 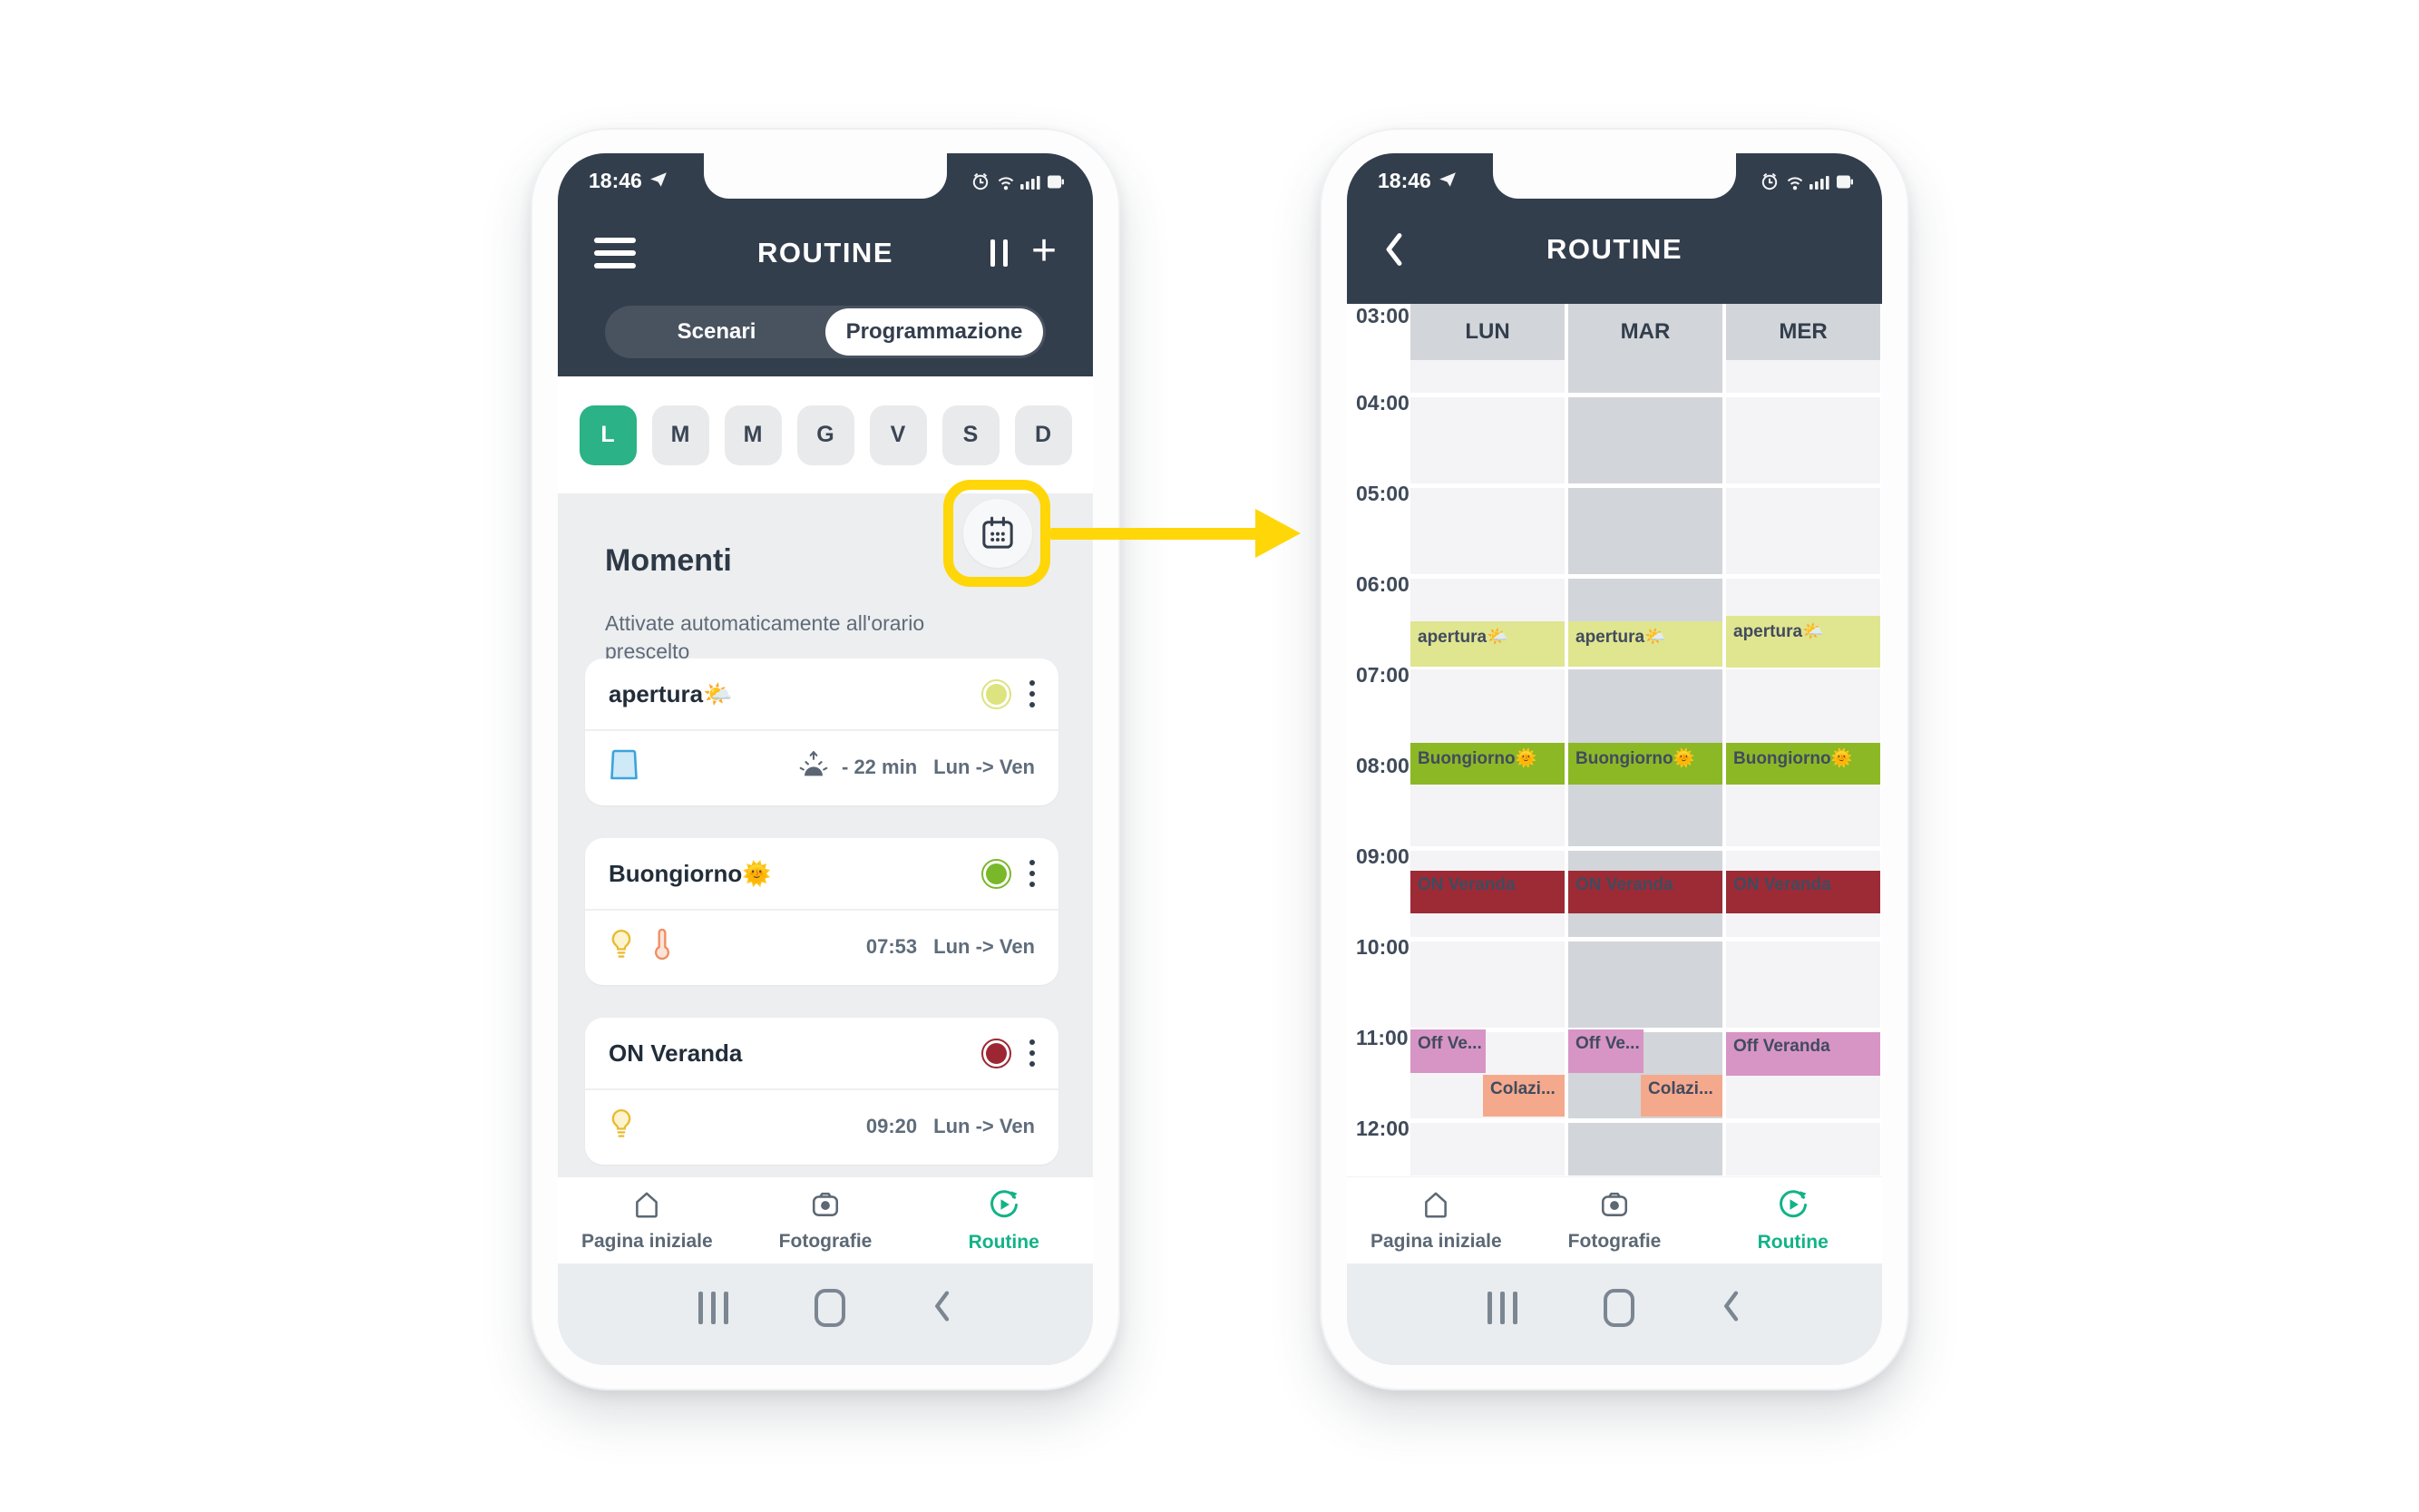 I want to click on day-chip-2: M, so click(x=753, y=435).